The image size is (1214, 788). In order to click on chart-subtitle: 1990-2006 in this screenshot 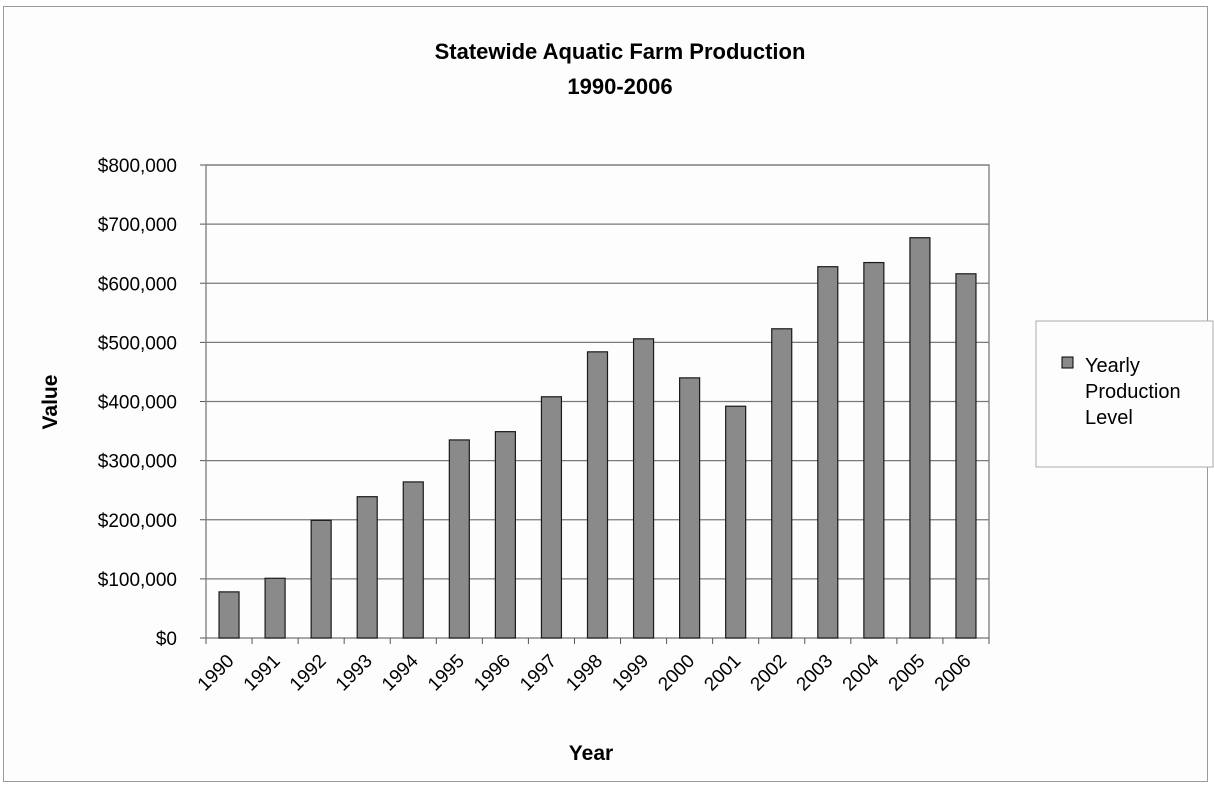, I will do `click(619, 86)`.